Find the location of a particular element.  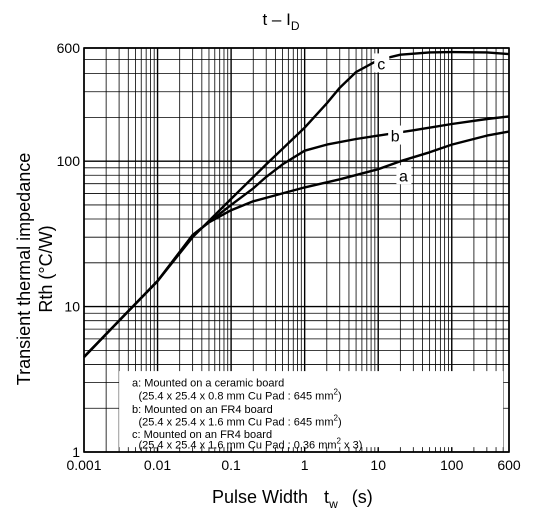

x-tick-label: 10 is located at coordinates (378, 465).